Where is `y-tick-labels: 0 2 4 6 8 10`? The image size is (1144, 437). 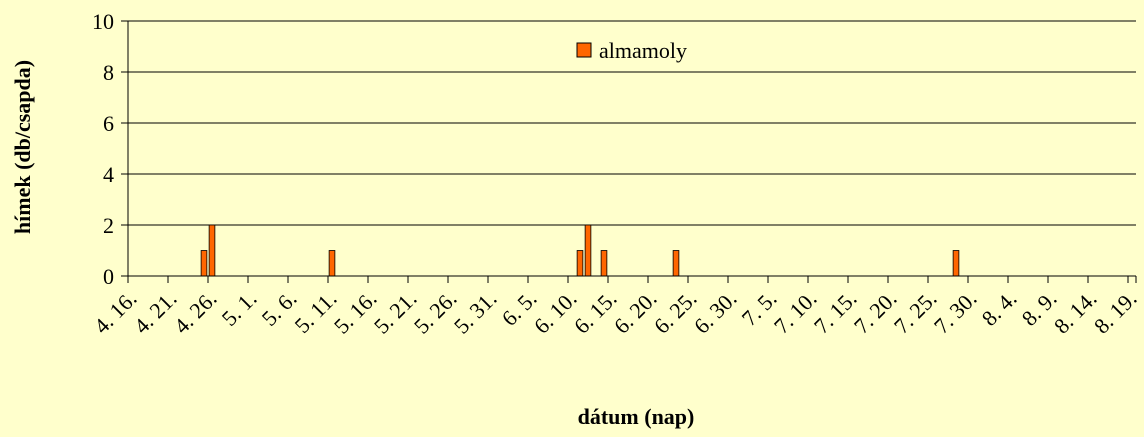
y-tick-labels: 0 2 4 6 8 10 is located at coordinates (103, 149).